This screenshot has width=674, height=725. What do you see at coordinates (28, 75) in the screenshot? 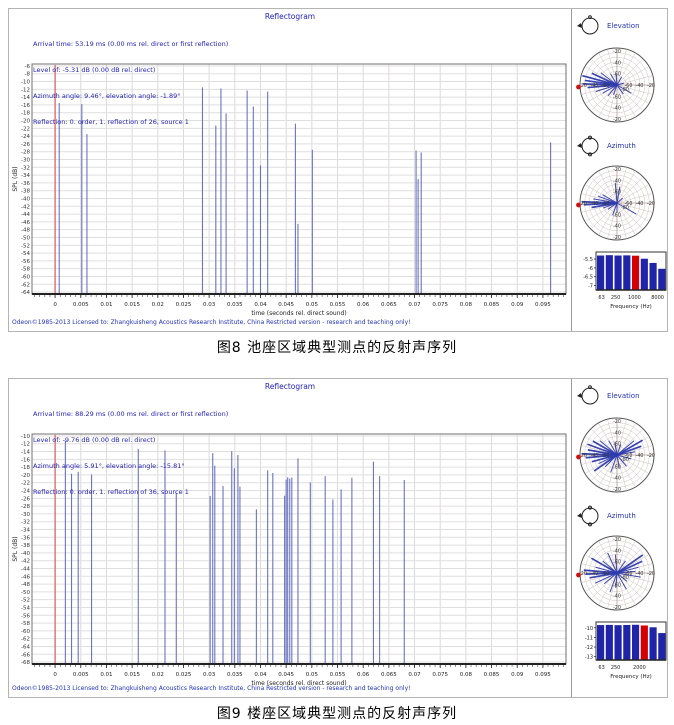
I see `svg-text: -8` at bounding box center [28, 75].